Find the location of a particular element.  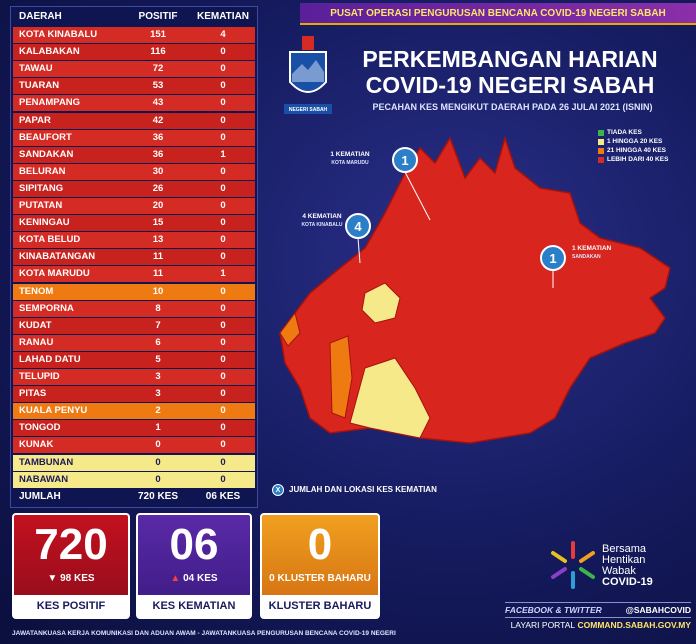

total-label: JUMLAH is located at coordinates (40, 496).